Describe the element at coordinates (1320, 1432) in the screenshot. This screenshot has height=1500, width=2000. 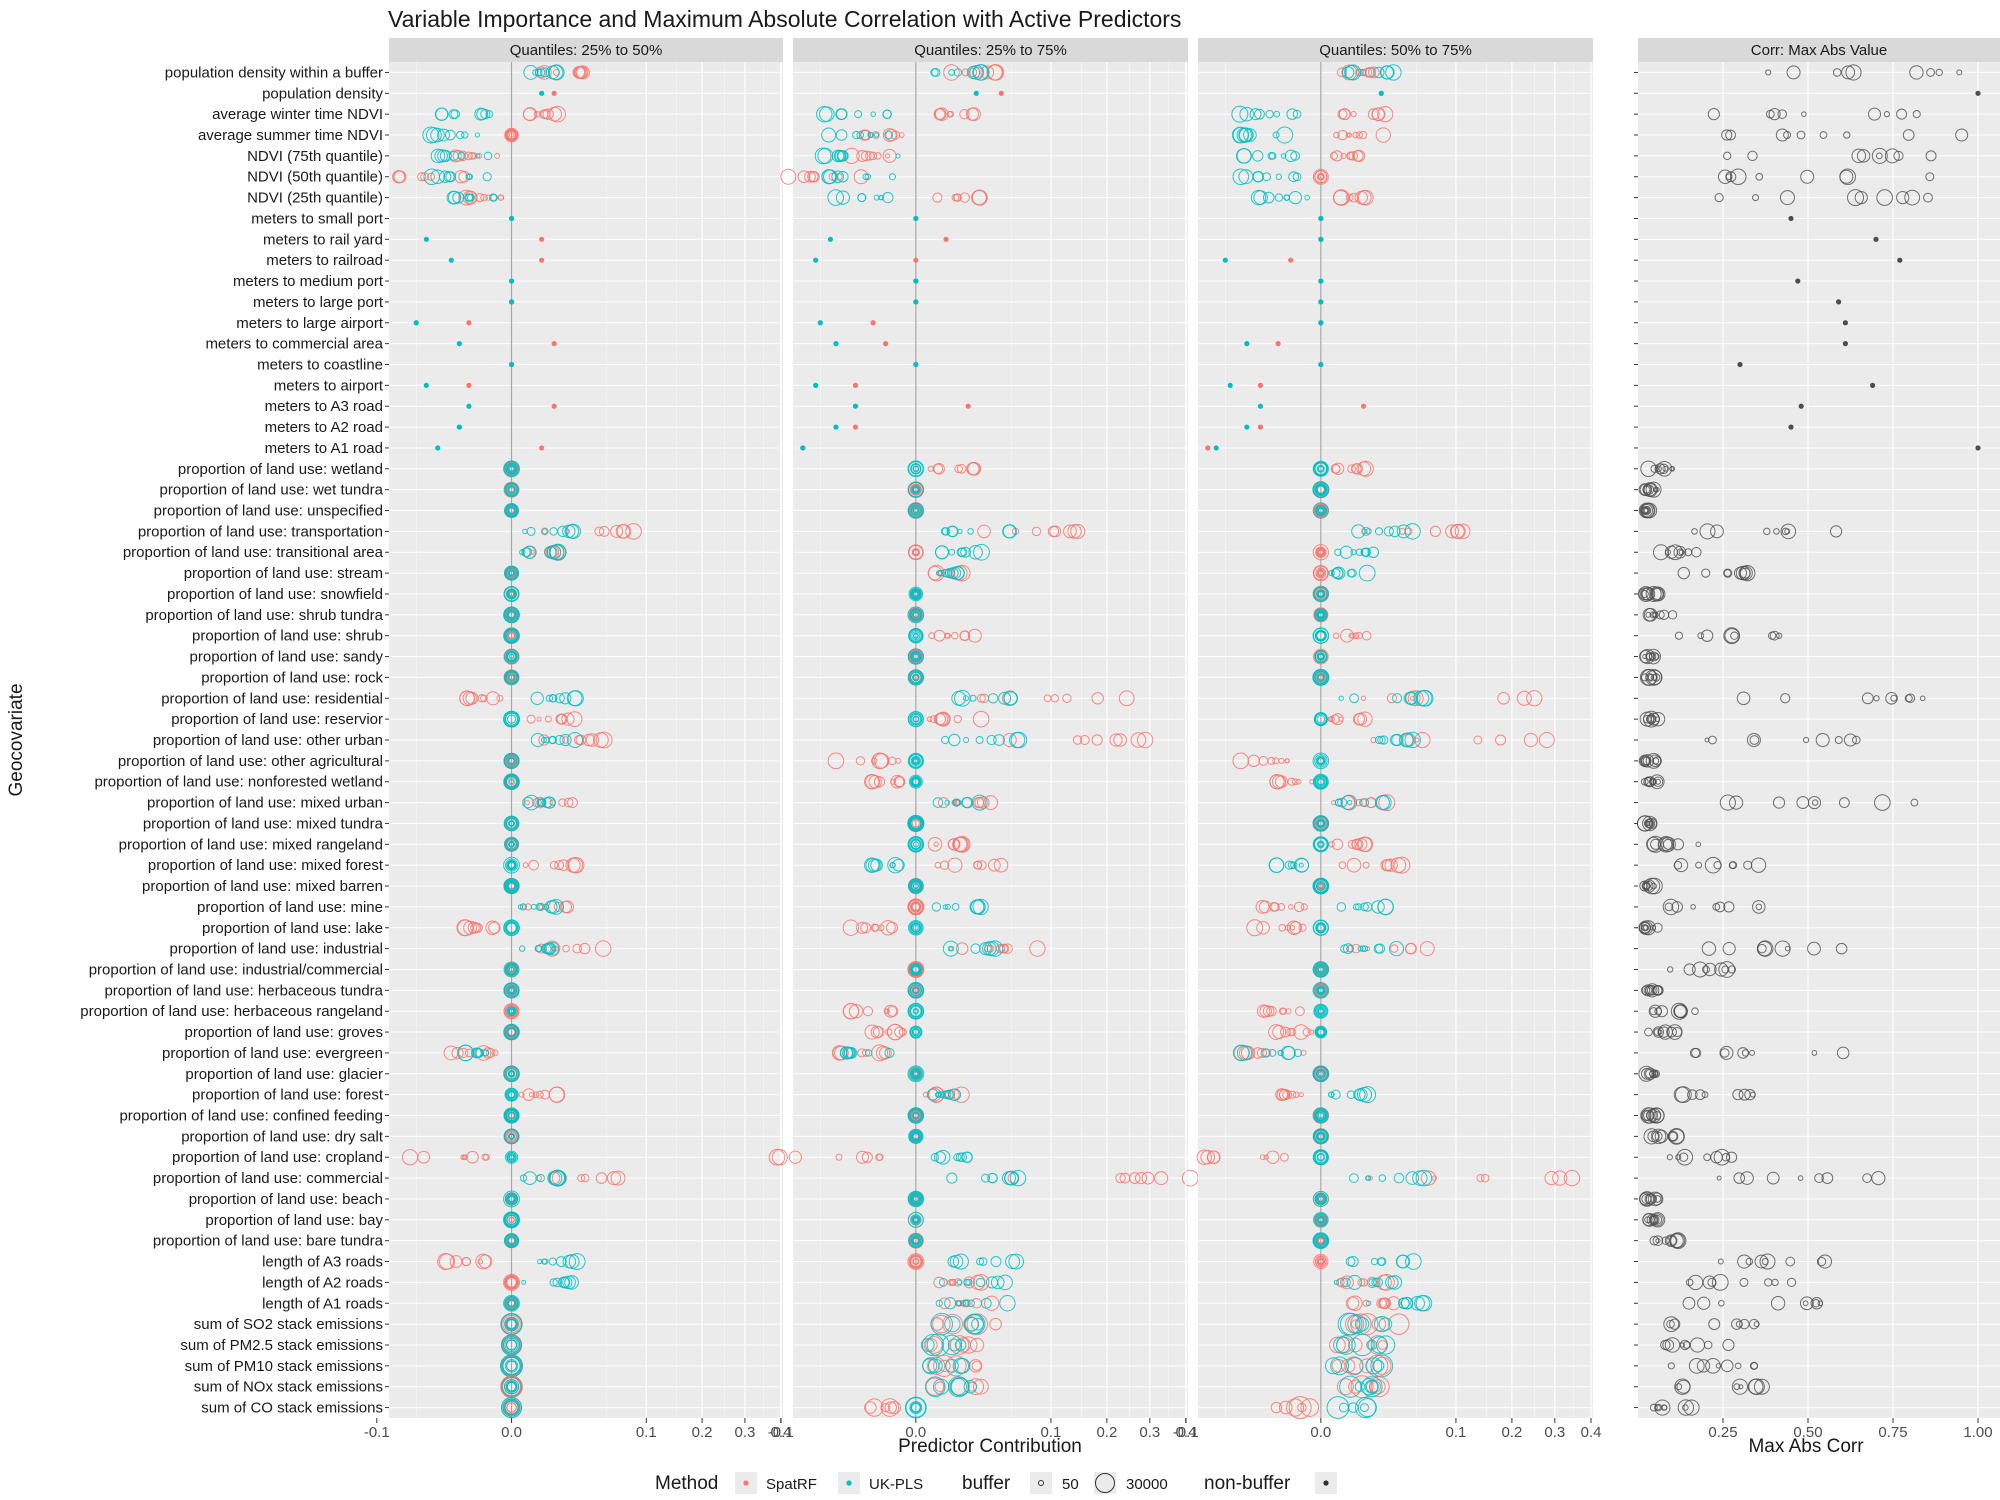
I see `x-tick-label: 0.0` at that location.